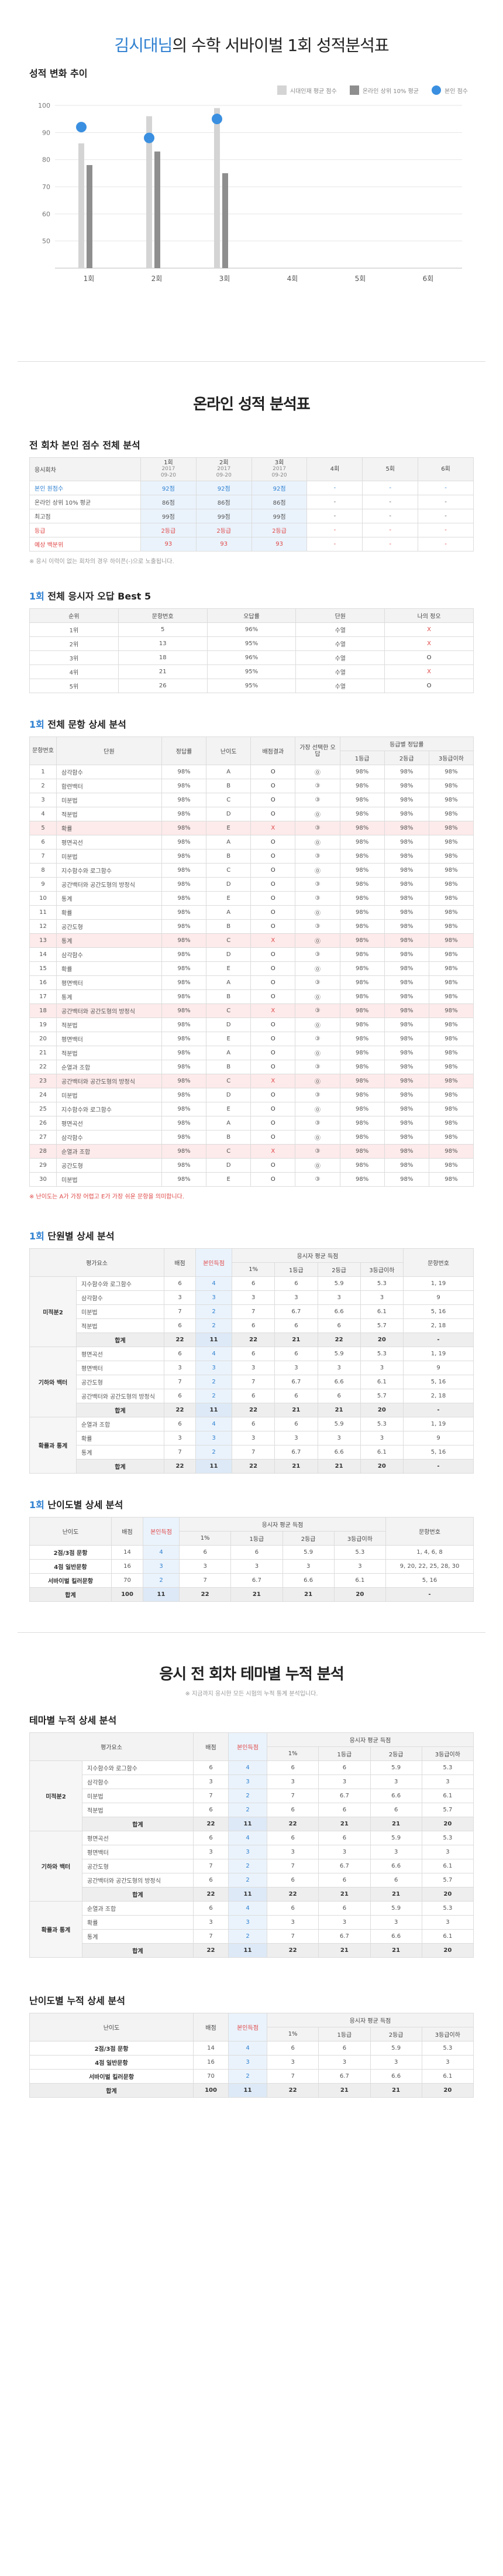 This screenshot has height=2576, width=503. Describe the element at coordinates (313, 91) in the screenshot. I see `legend-label-average: 시대인재 평균 점수` at that location.